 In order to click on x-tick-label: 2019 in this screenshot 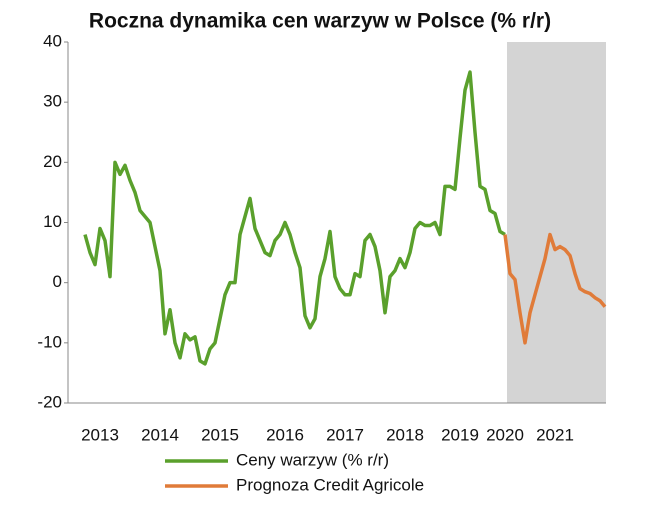, I will do `click(460, 434)`.